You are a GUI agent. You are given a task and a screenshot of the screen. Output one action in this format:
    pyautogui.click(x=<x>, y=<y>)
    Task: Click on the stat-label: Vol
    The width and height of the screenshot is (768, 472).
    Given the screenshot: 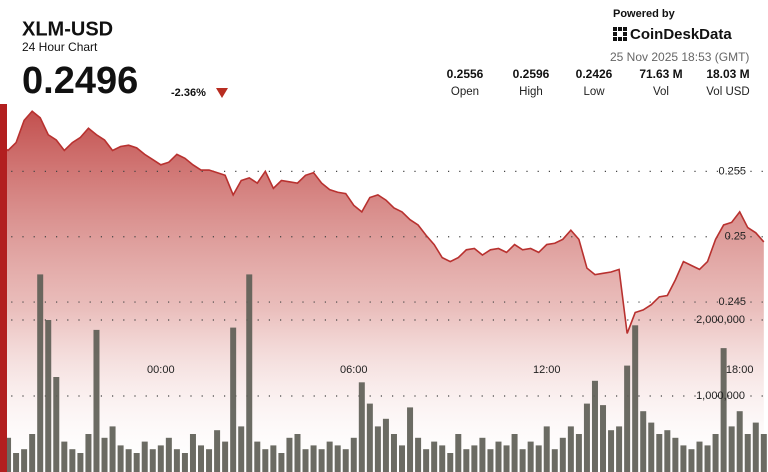 What is the action you would take?
    pyautogui.click(x=661, y=92)
    